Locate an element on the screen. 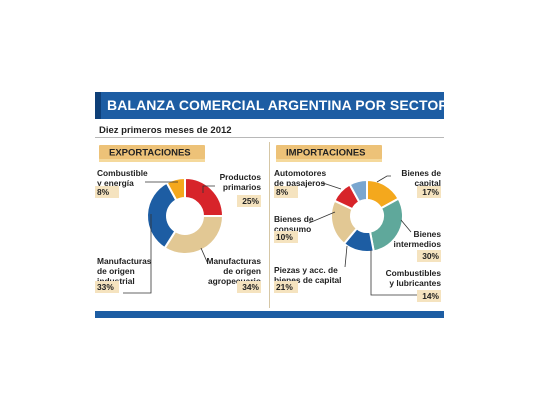  exportaciones-pct-label-0: 25% is located at coordinates (250, 201).